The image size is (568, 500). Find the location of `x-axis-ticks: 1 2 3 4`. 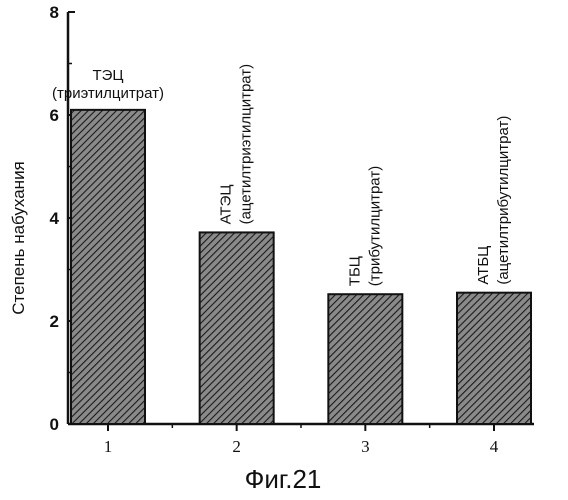

x-axis-ticks: 1 2 3 4 is located at coordinates (301, 440).